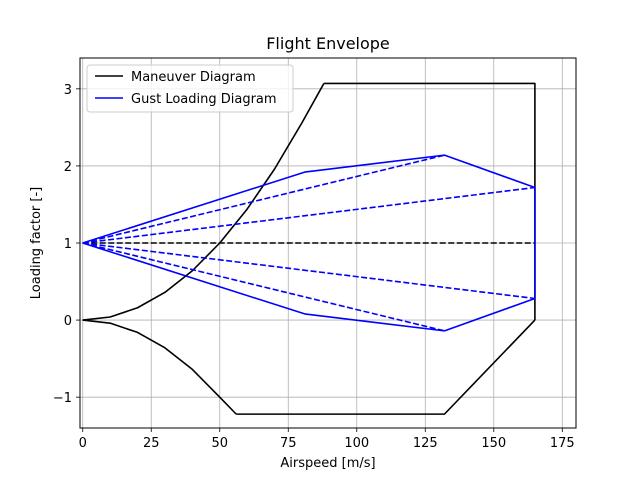  What do you see at coordinates (425, 443) in the screenshot?
I see `x-tick-label: 125` at bounding box center [425, 443].